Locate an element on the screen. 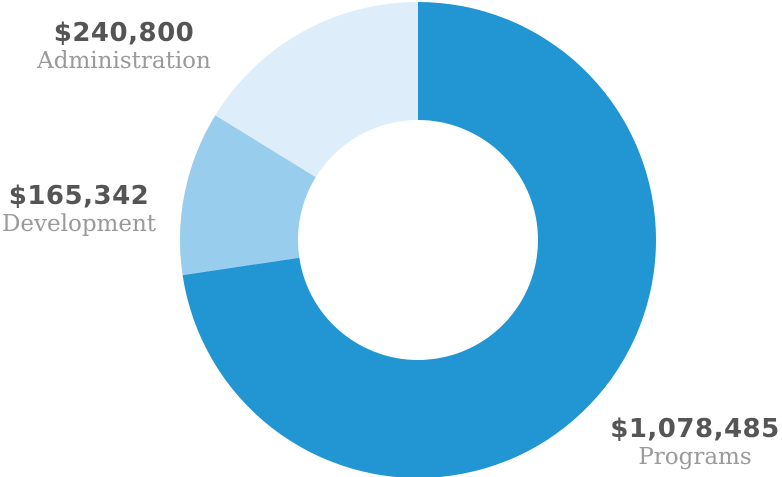 This screenshot has height=477, width=782. slice-administration is located at coordinates (316, 90).